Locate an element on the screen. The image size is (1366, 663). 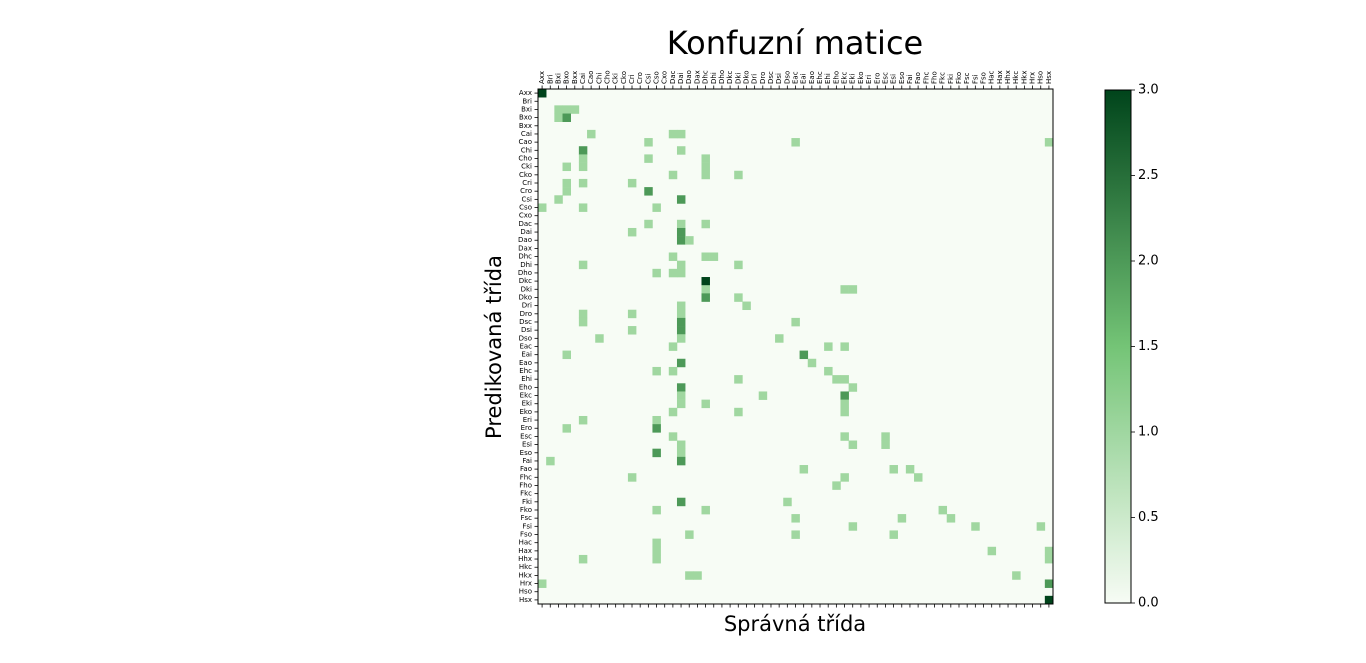
x-tick-label: Hax is located at coordinates (1000, 77).